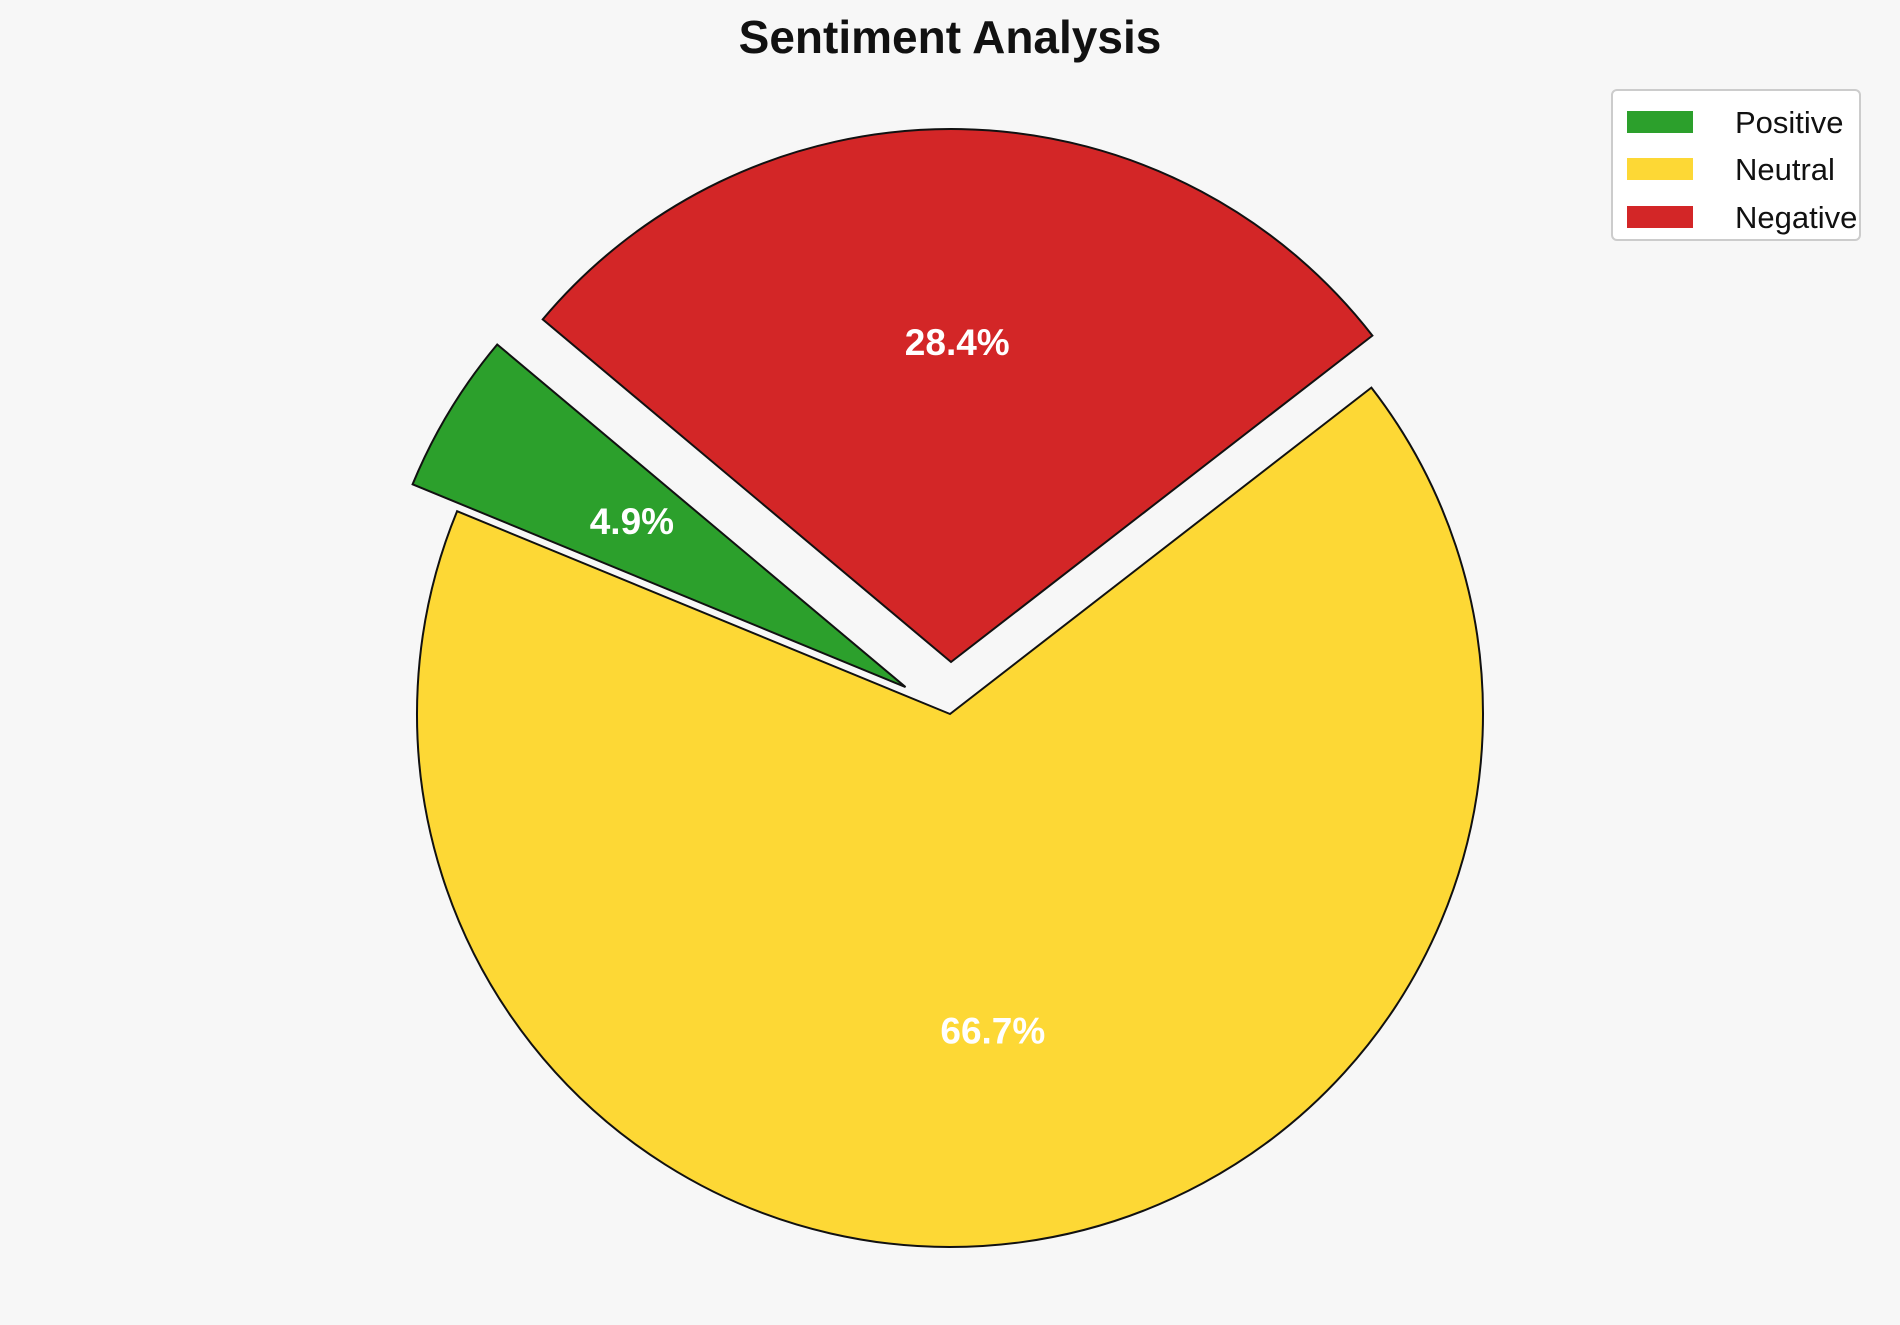 This screenshot has width=1900, height=1325. I want to click on legend: Positive Neutral Negative, so click(1736, 165).